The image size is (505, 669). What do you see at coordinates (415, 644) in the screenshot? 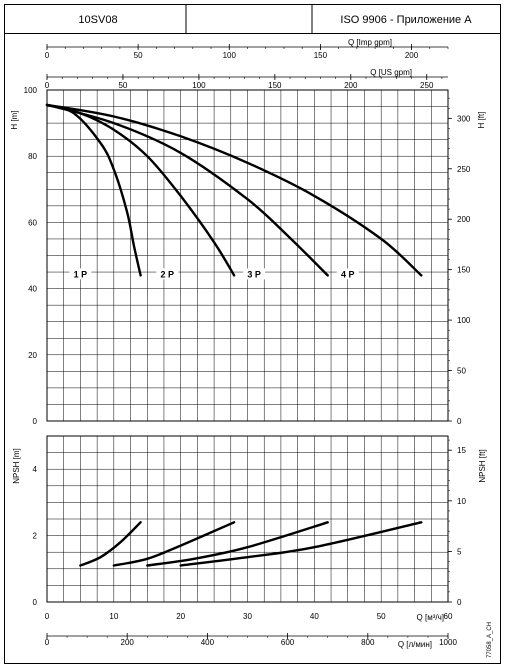
I see `flow-lmin-axis-label: Q [л/мин]` at bounding box center [415, 644].